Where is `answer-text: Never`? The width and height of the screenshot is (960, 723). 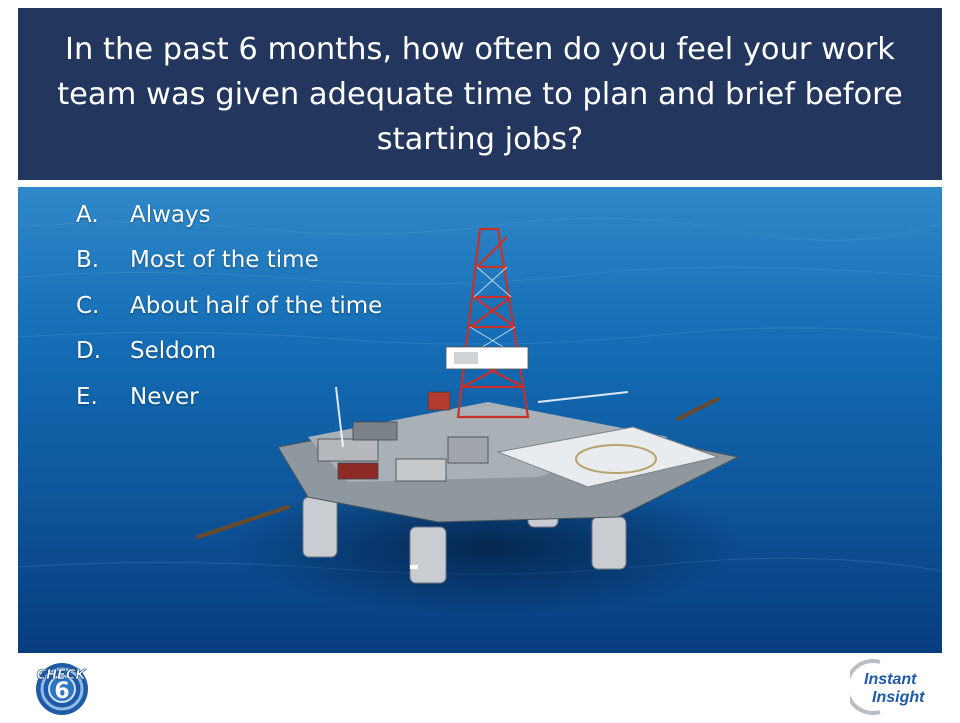
answer-text: Never is located at coordinates (164, 396).